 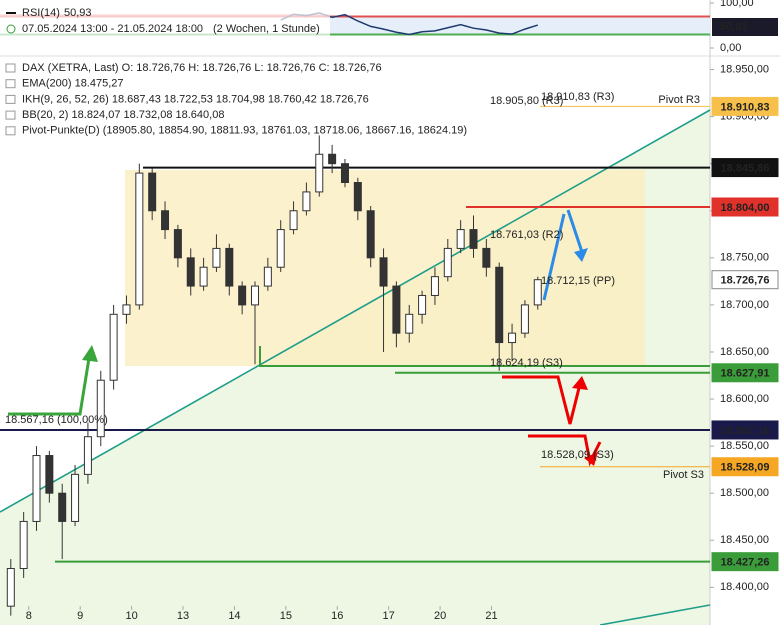 What do you see at coordinates (56, 420) in the screenshot?
I see `annotation: 18.567,16 (100,00%)` at bounding box center [56, 420].